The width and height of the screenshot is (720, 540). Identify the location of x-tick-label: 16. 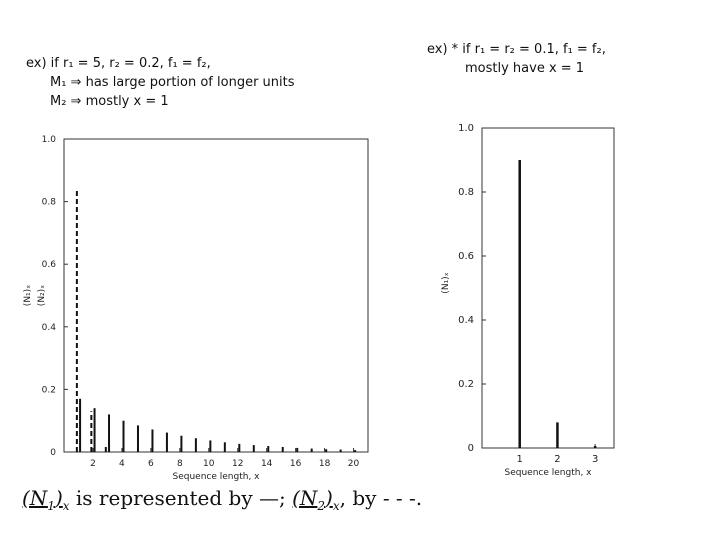
(296, 464).